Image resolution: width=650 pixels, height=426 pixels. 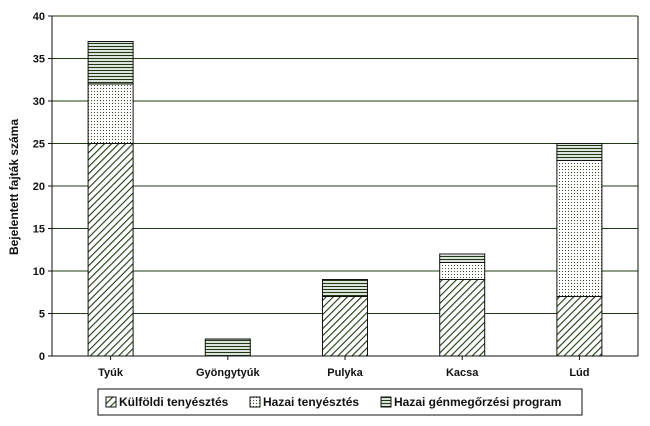 I want to click on y-tick-label: 20, so click(x=39, y=187).